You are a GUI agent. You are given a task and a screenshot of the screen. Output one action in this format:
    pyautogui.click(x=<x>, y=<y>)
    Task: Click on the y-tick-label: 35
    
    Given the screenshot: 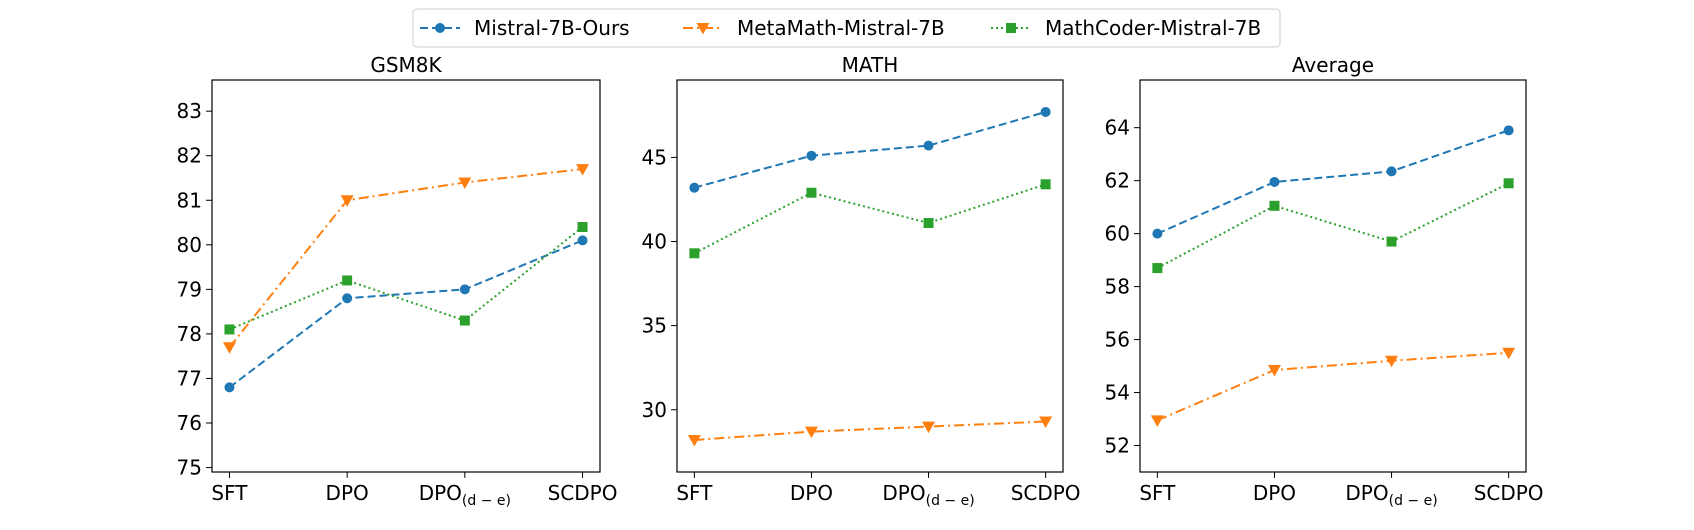 What is the action you would take?
    pyautogui.click(x=654, y=326)
    